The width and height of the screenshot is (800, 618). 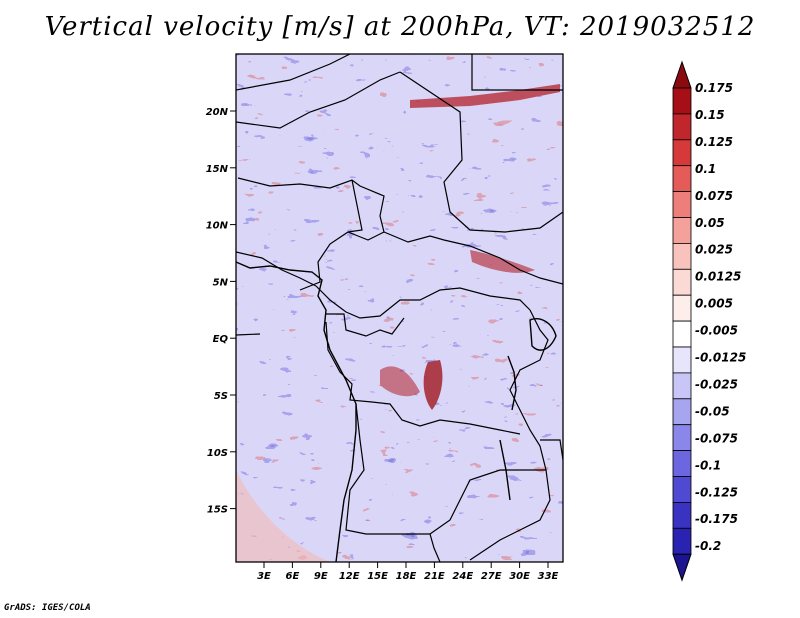 What do you see at coordinates (321, 576) in the screenshot?
I see `lon-tick-label: 9E` at bounding box center [321, 576].